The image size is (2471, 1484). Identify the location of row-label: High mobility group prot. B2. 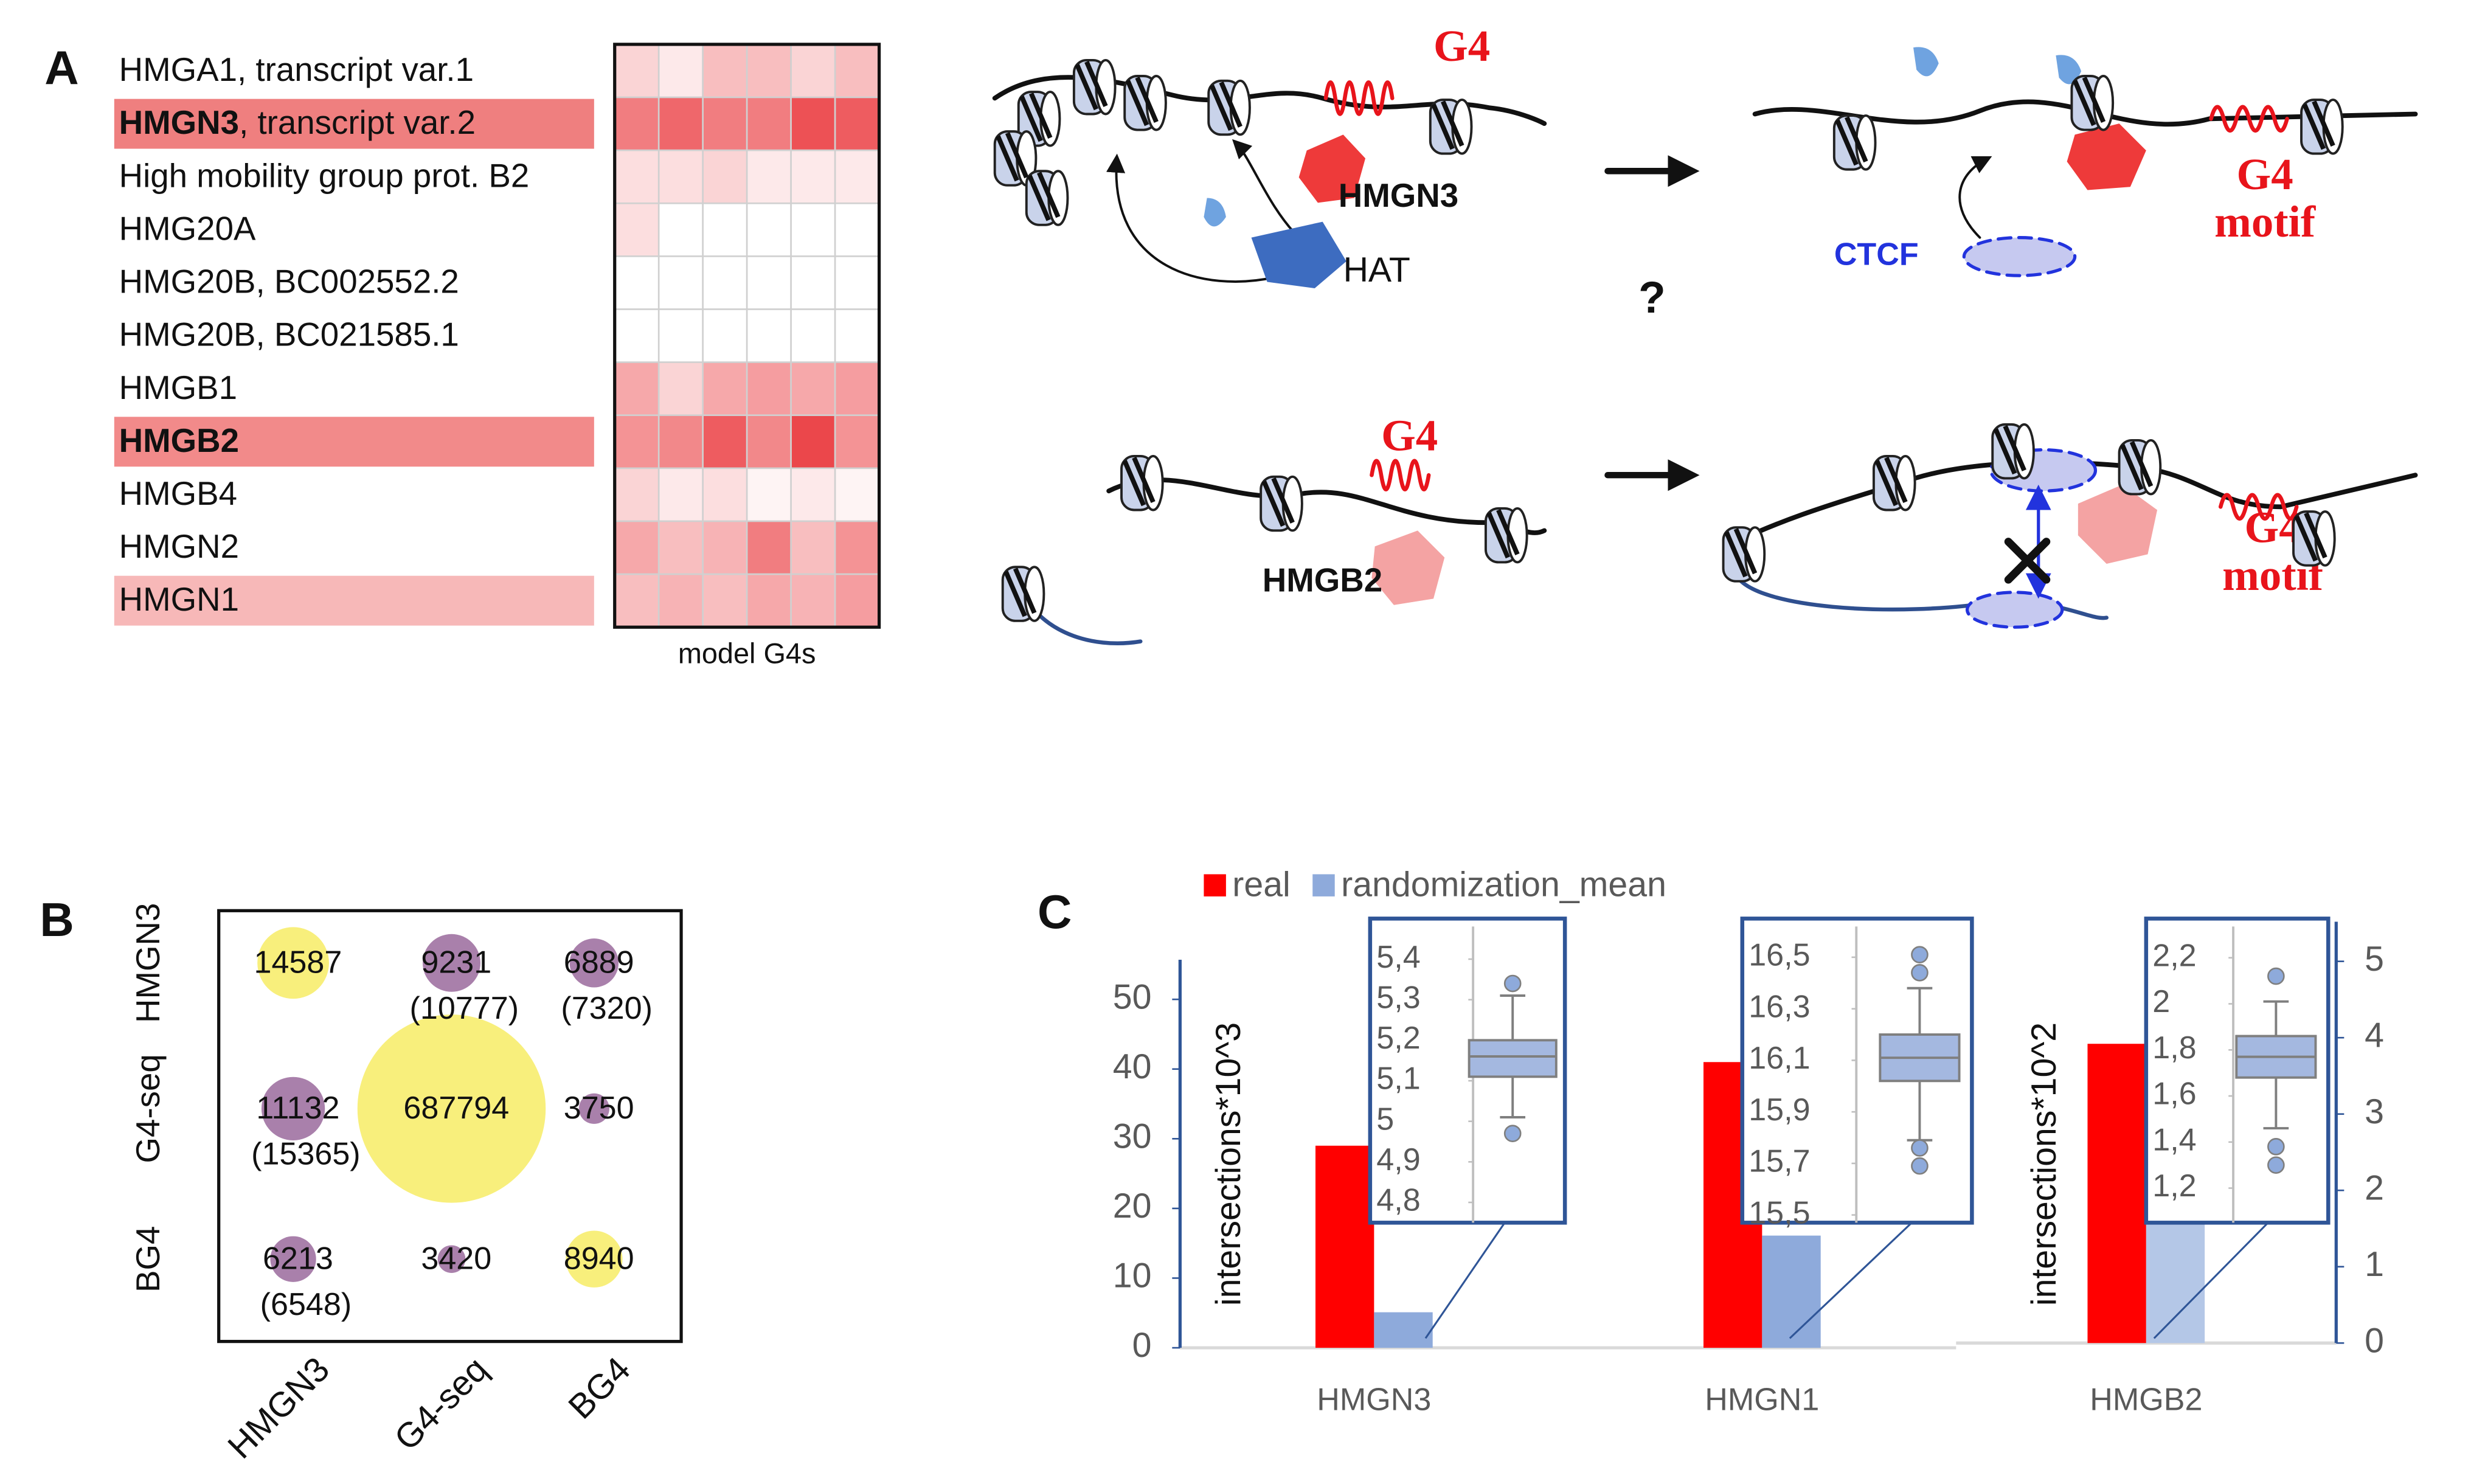
(325, 176).